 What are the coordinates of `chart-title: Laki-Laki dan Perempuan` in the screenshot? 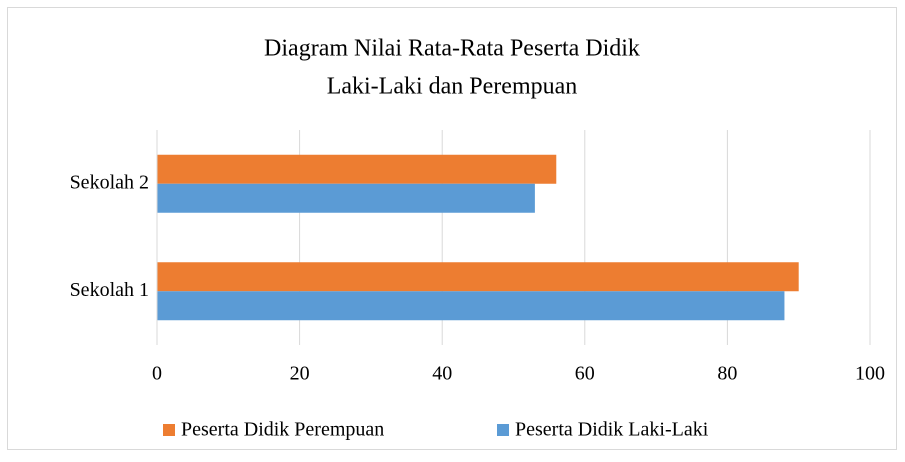 It's located at (452, 87).